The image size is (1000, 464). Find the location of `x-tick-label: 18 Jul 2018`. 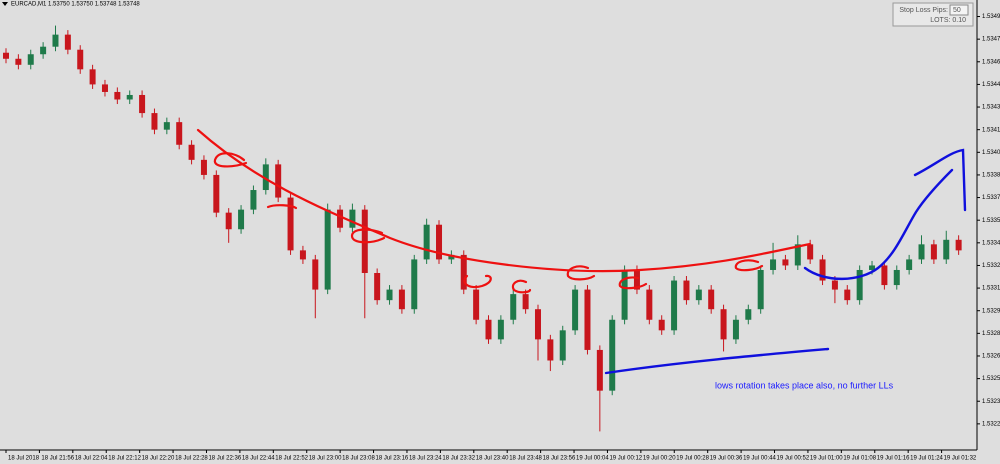

x-tick-label: 18 Jul 2018 is located at coordinates (24, 459).